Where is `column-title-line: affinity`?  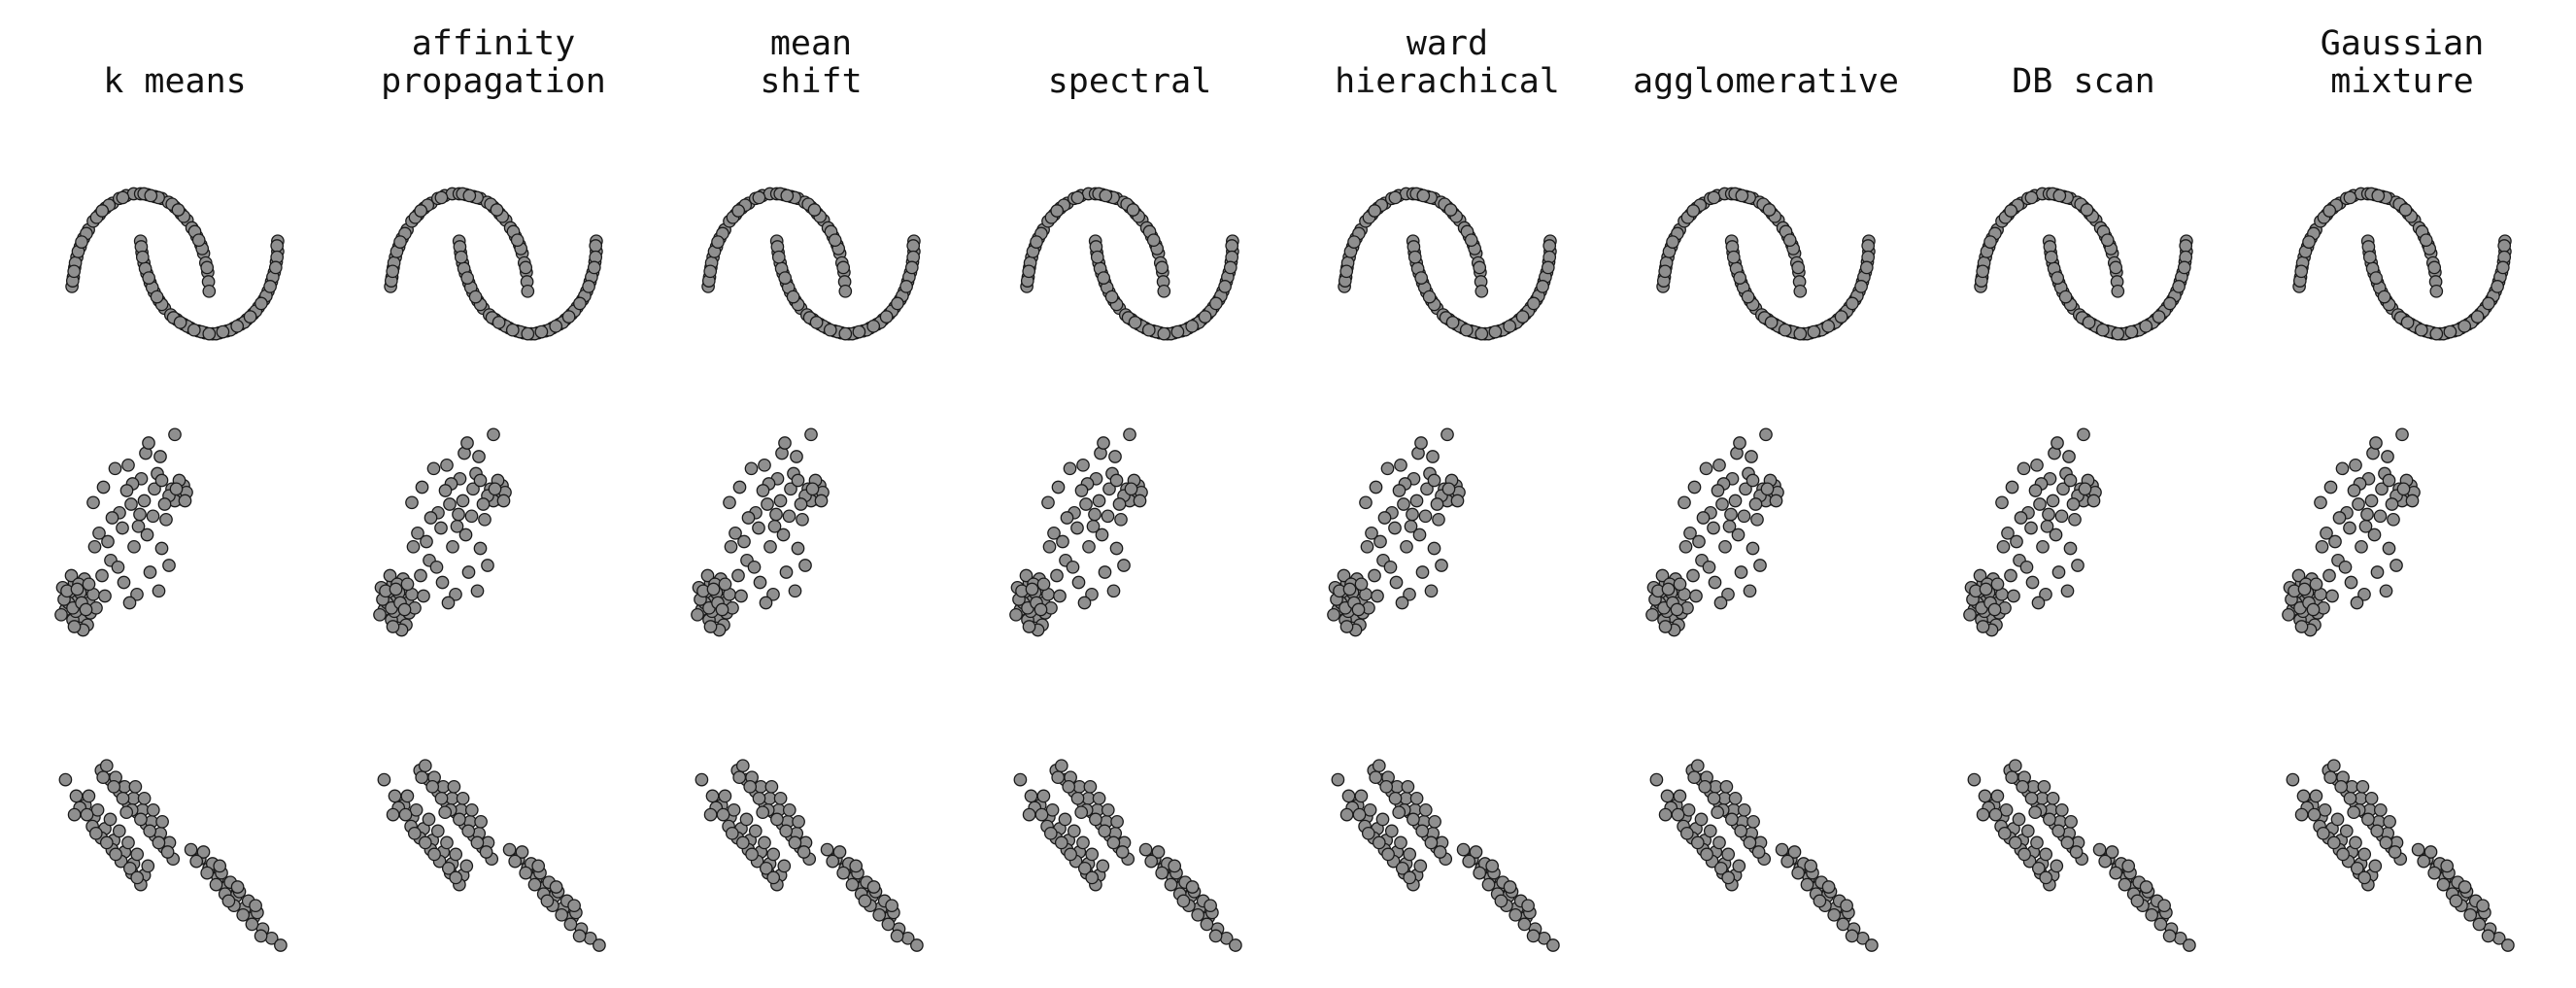
column-title-line: affinity is located at coordinates (494, 43).